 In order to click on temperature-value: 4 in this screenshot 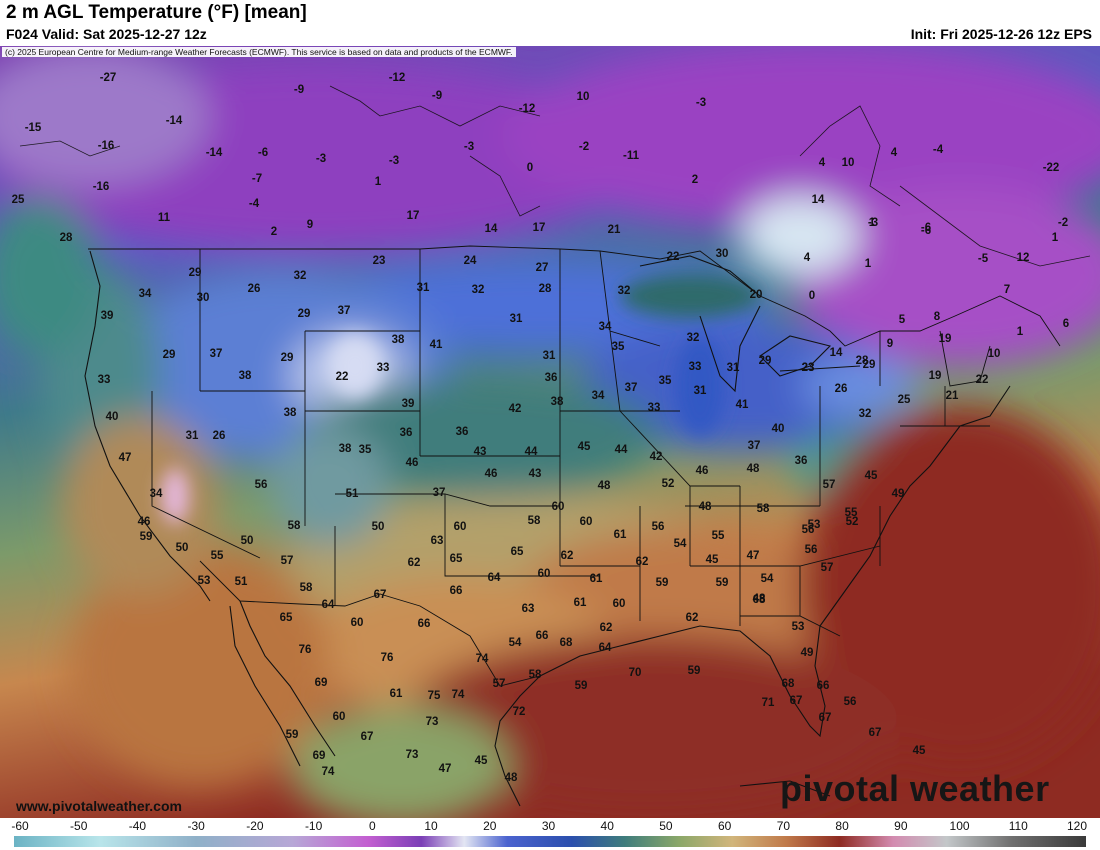, I will do `click(822, 163)`.